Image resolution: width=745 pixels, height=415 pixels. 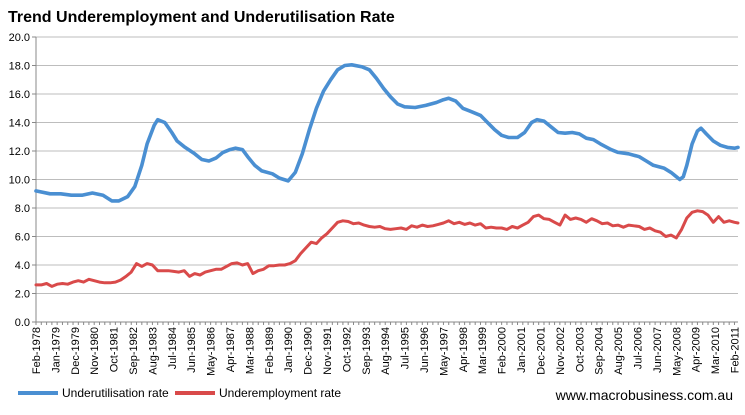 I want to click on x-tick-label: Jan-2001, so click(x=522, y=350).